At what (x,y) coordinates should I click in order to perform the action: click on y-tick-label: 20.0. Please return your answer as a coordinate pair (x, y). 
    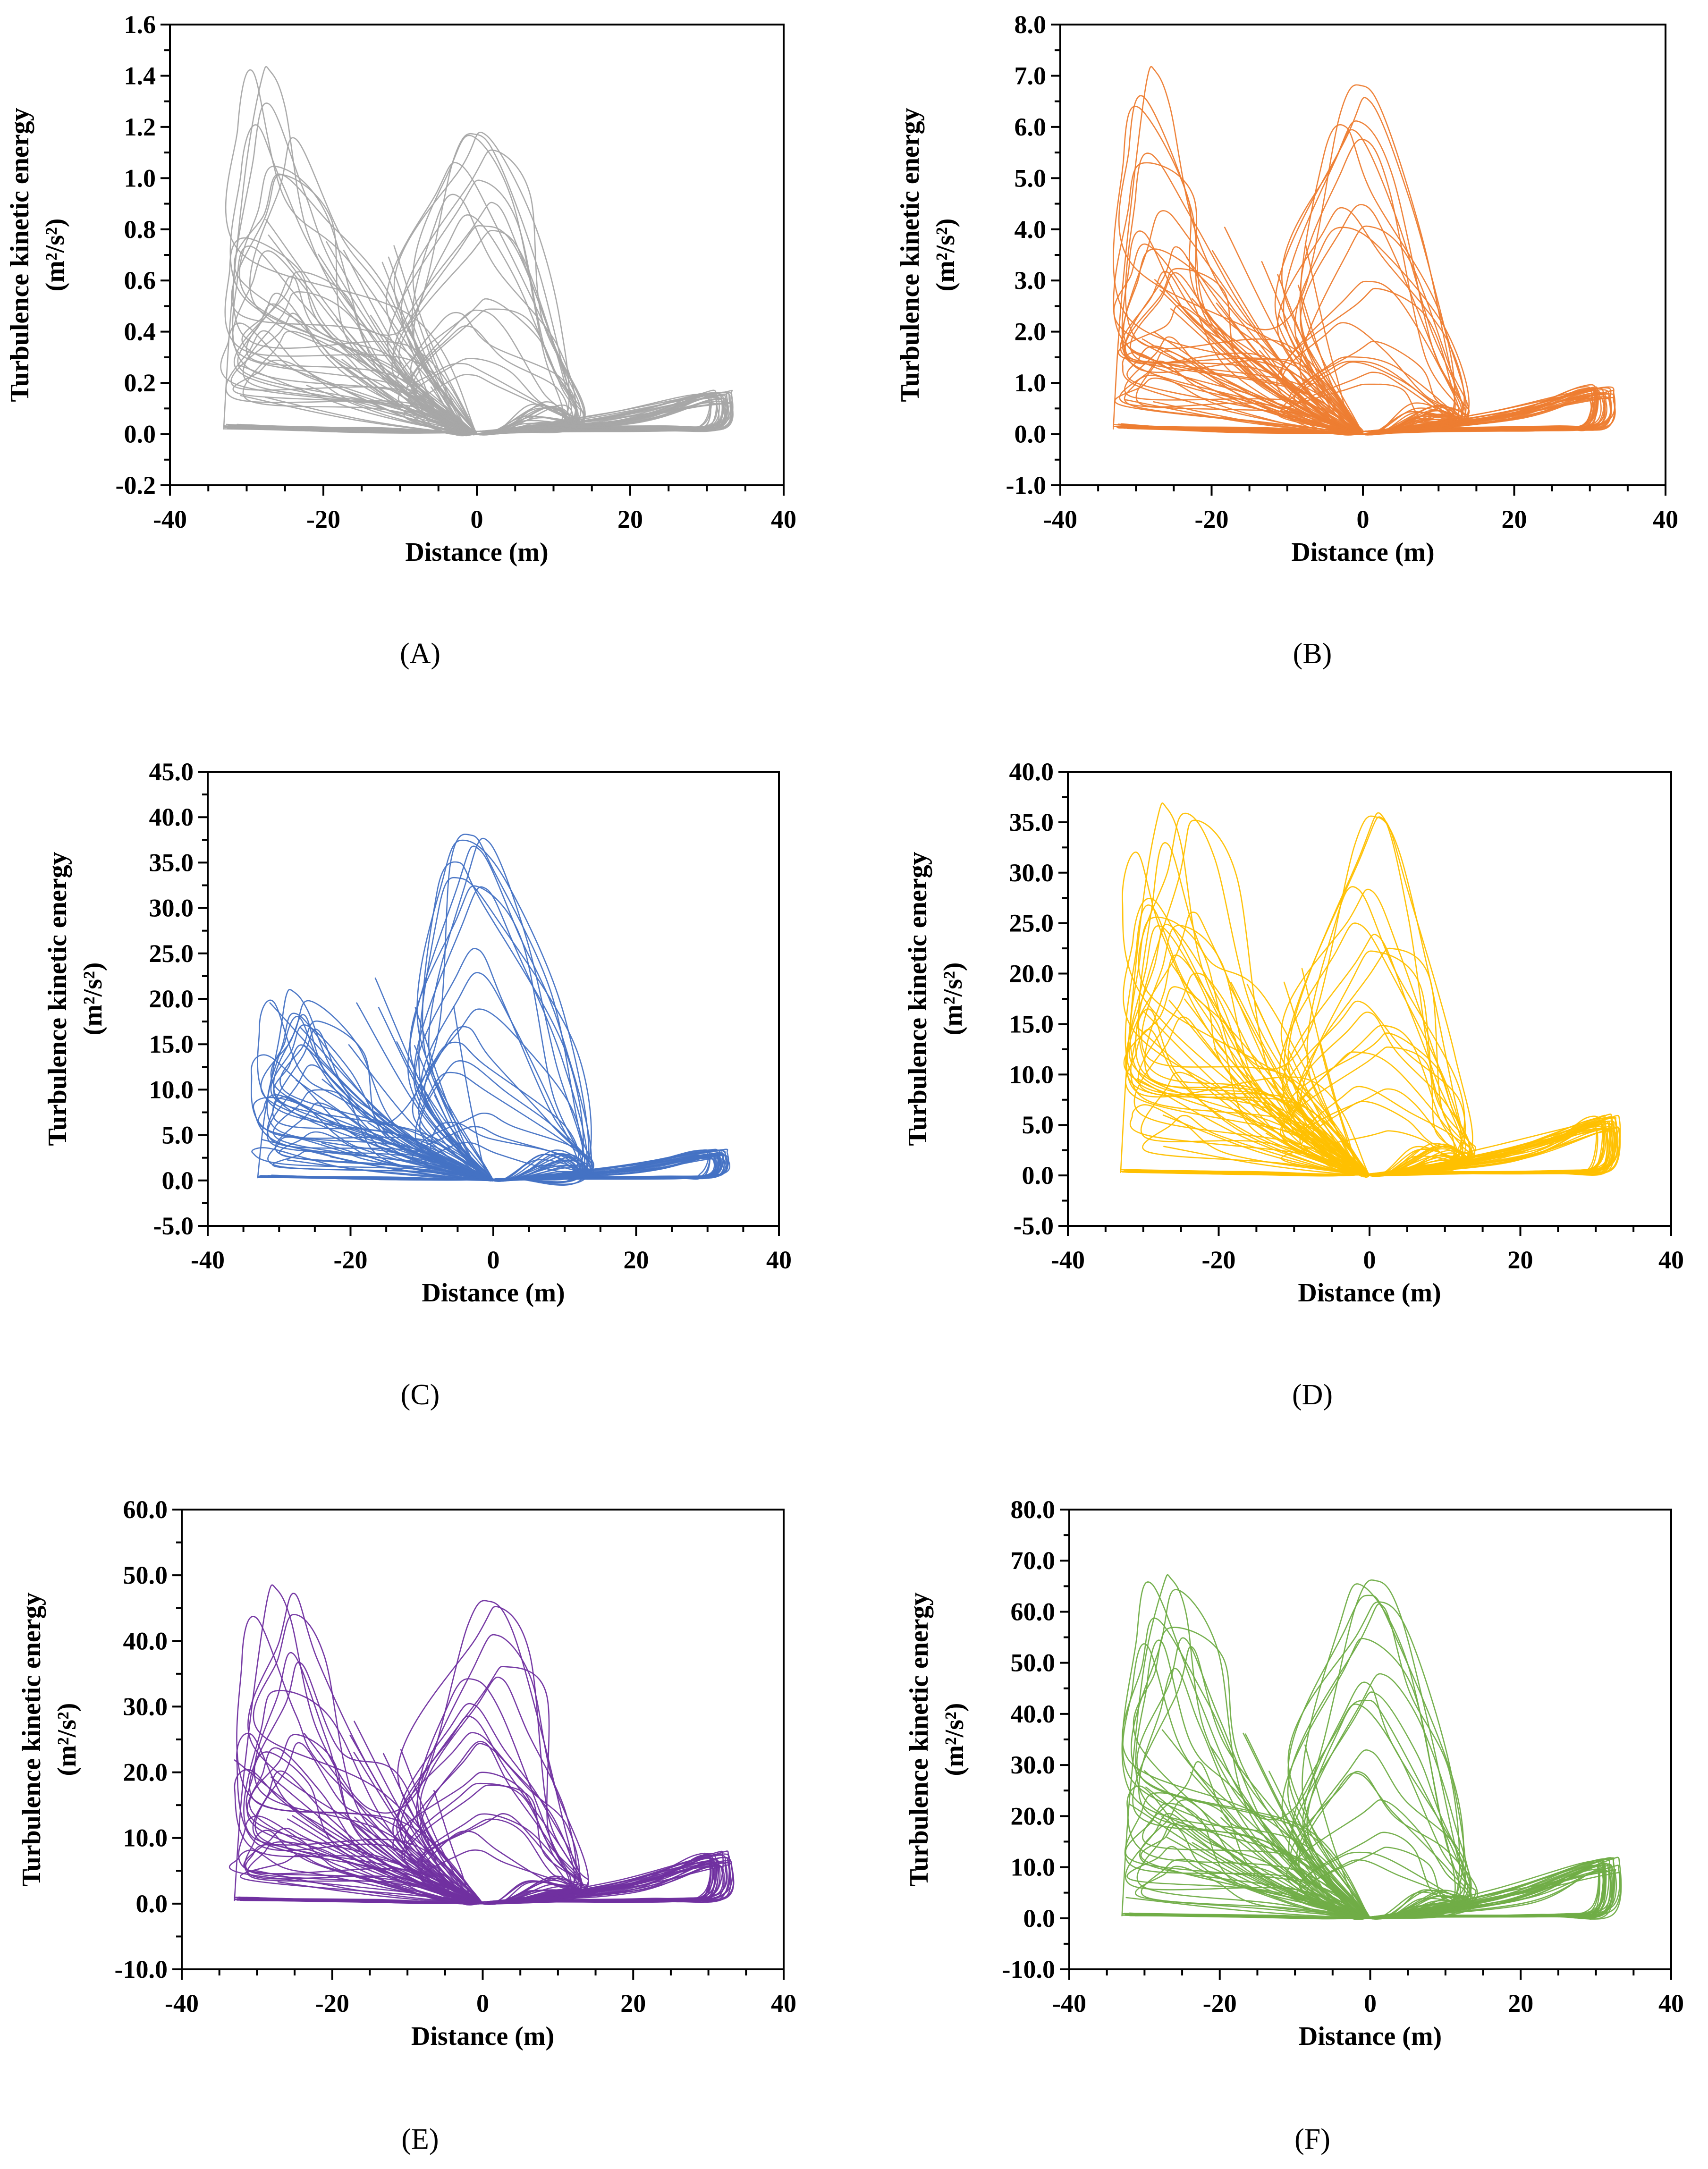
    Looking at the image, I should click on (145, 1772).